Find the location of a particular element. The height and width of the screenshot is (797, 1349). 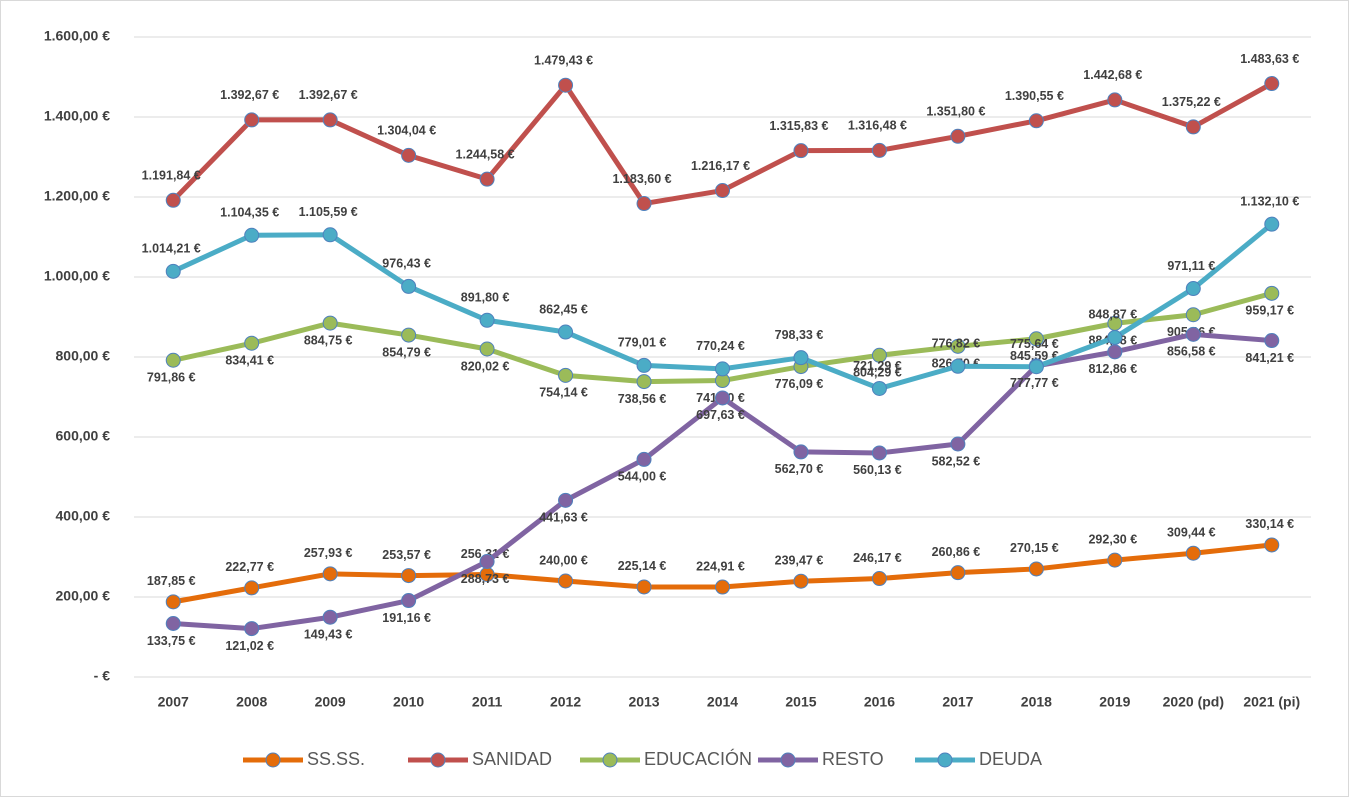

data-label: 257,93 € is located at coordinates (328, 553).